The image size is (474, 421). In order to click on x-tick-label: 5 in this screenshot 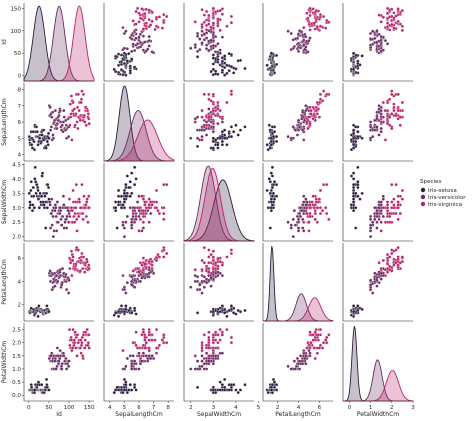, I will do `click(259, 408)`.